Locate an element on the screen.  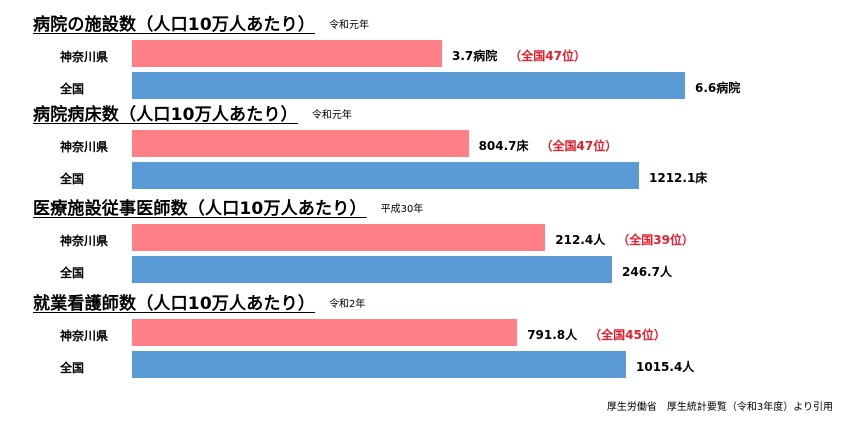
value-text: 246.7人 is located at coordinates (647, 272).